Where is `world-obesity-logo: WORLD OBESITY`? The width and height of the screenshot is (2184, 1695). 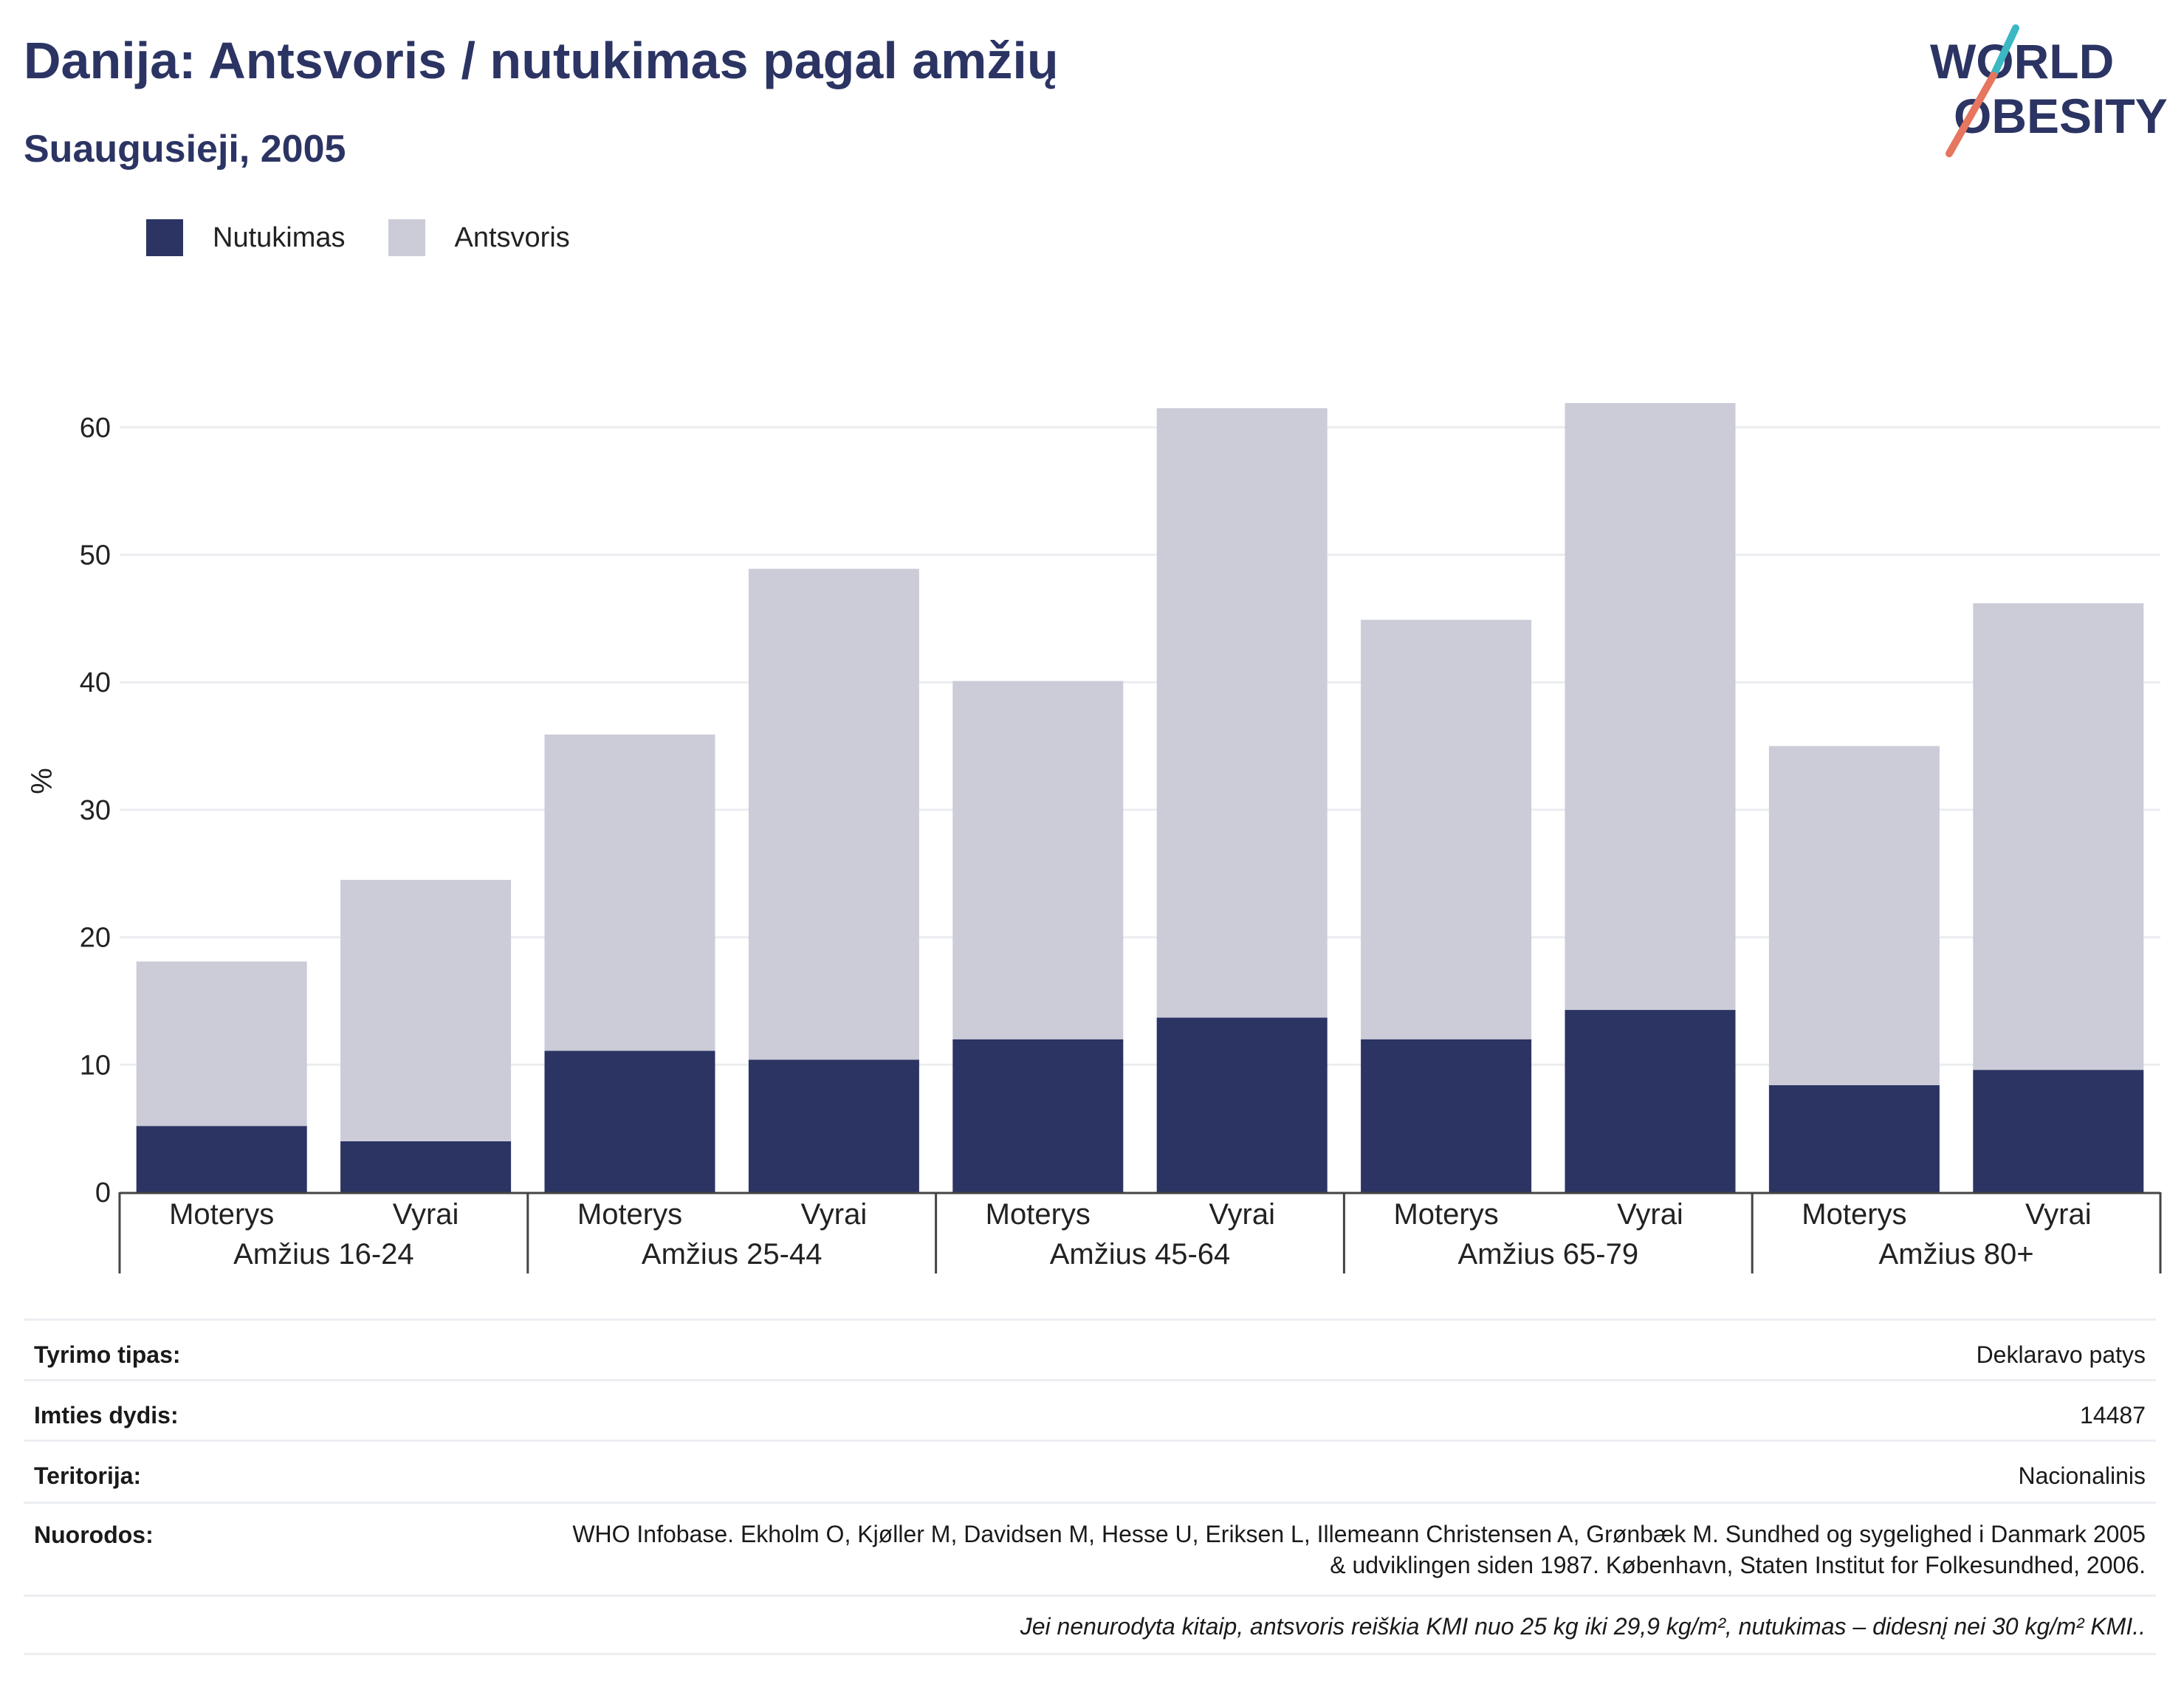 world-obesity-logo: WORLD OBESITY is located at coordinates (2049, 90).